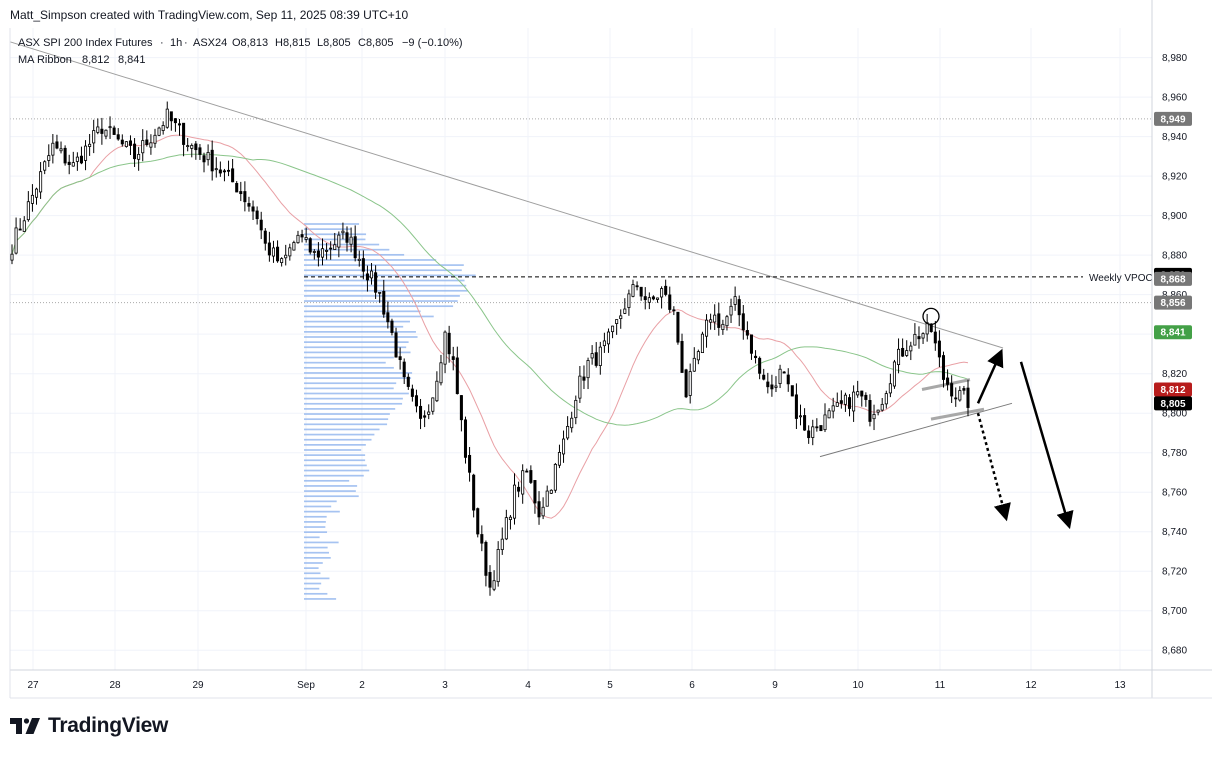 The image size is (1212, 758). What do you see at coordinates (931, 316) in the screenshot?
I see `highlight-circle` at bounding box center [931, 316].